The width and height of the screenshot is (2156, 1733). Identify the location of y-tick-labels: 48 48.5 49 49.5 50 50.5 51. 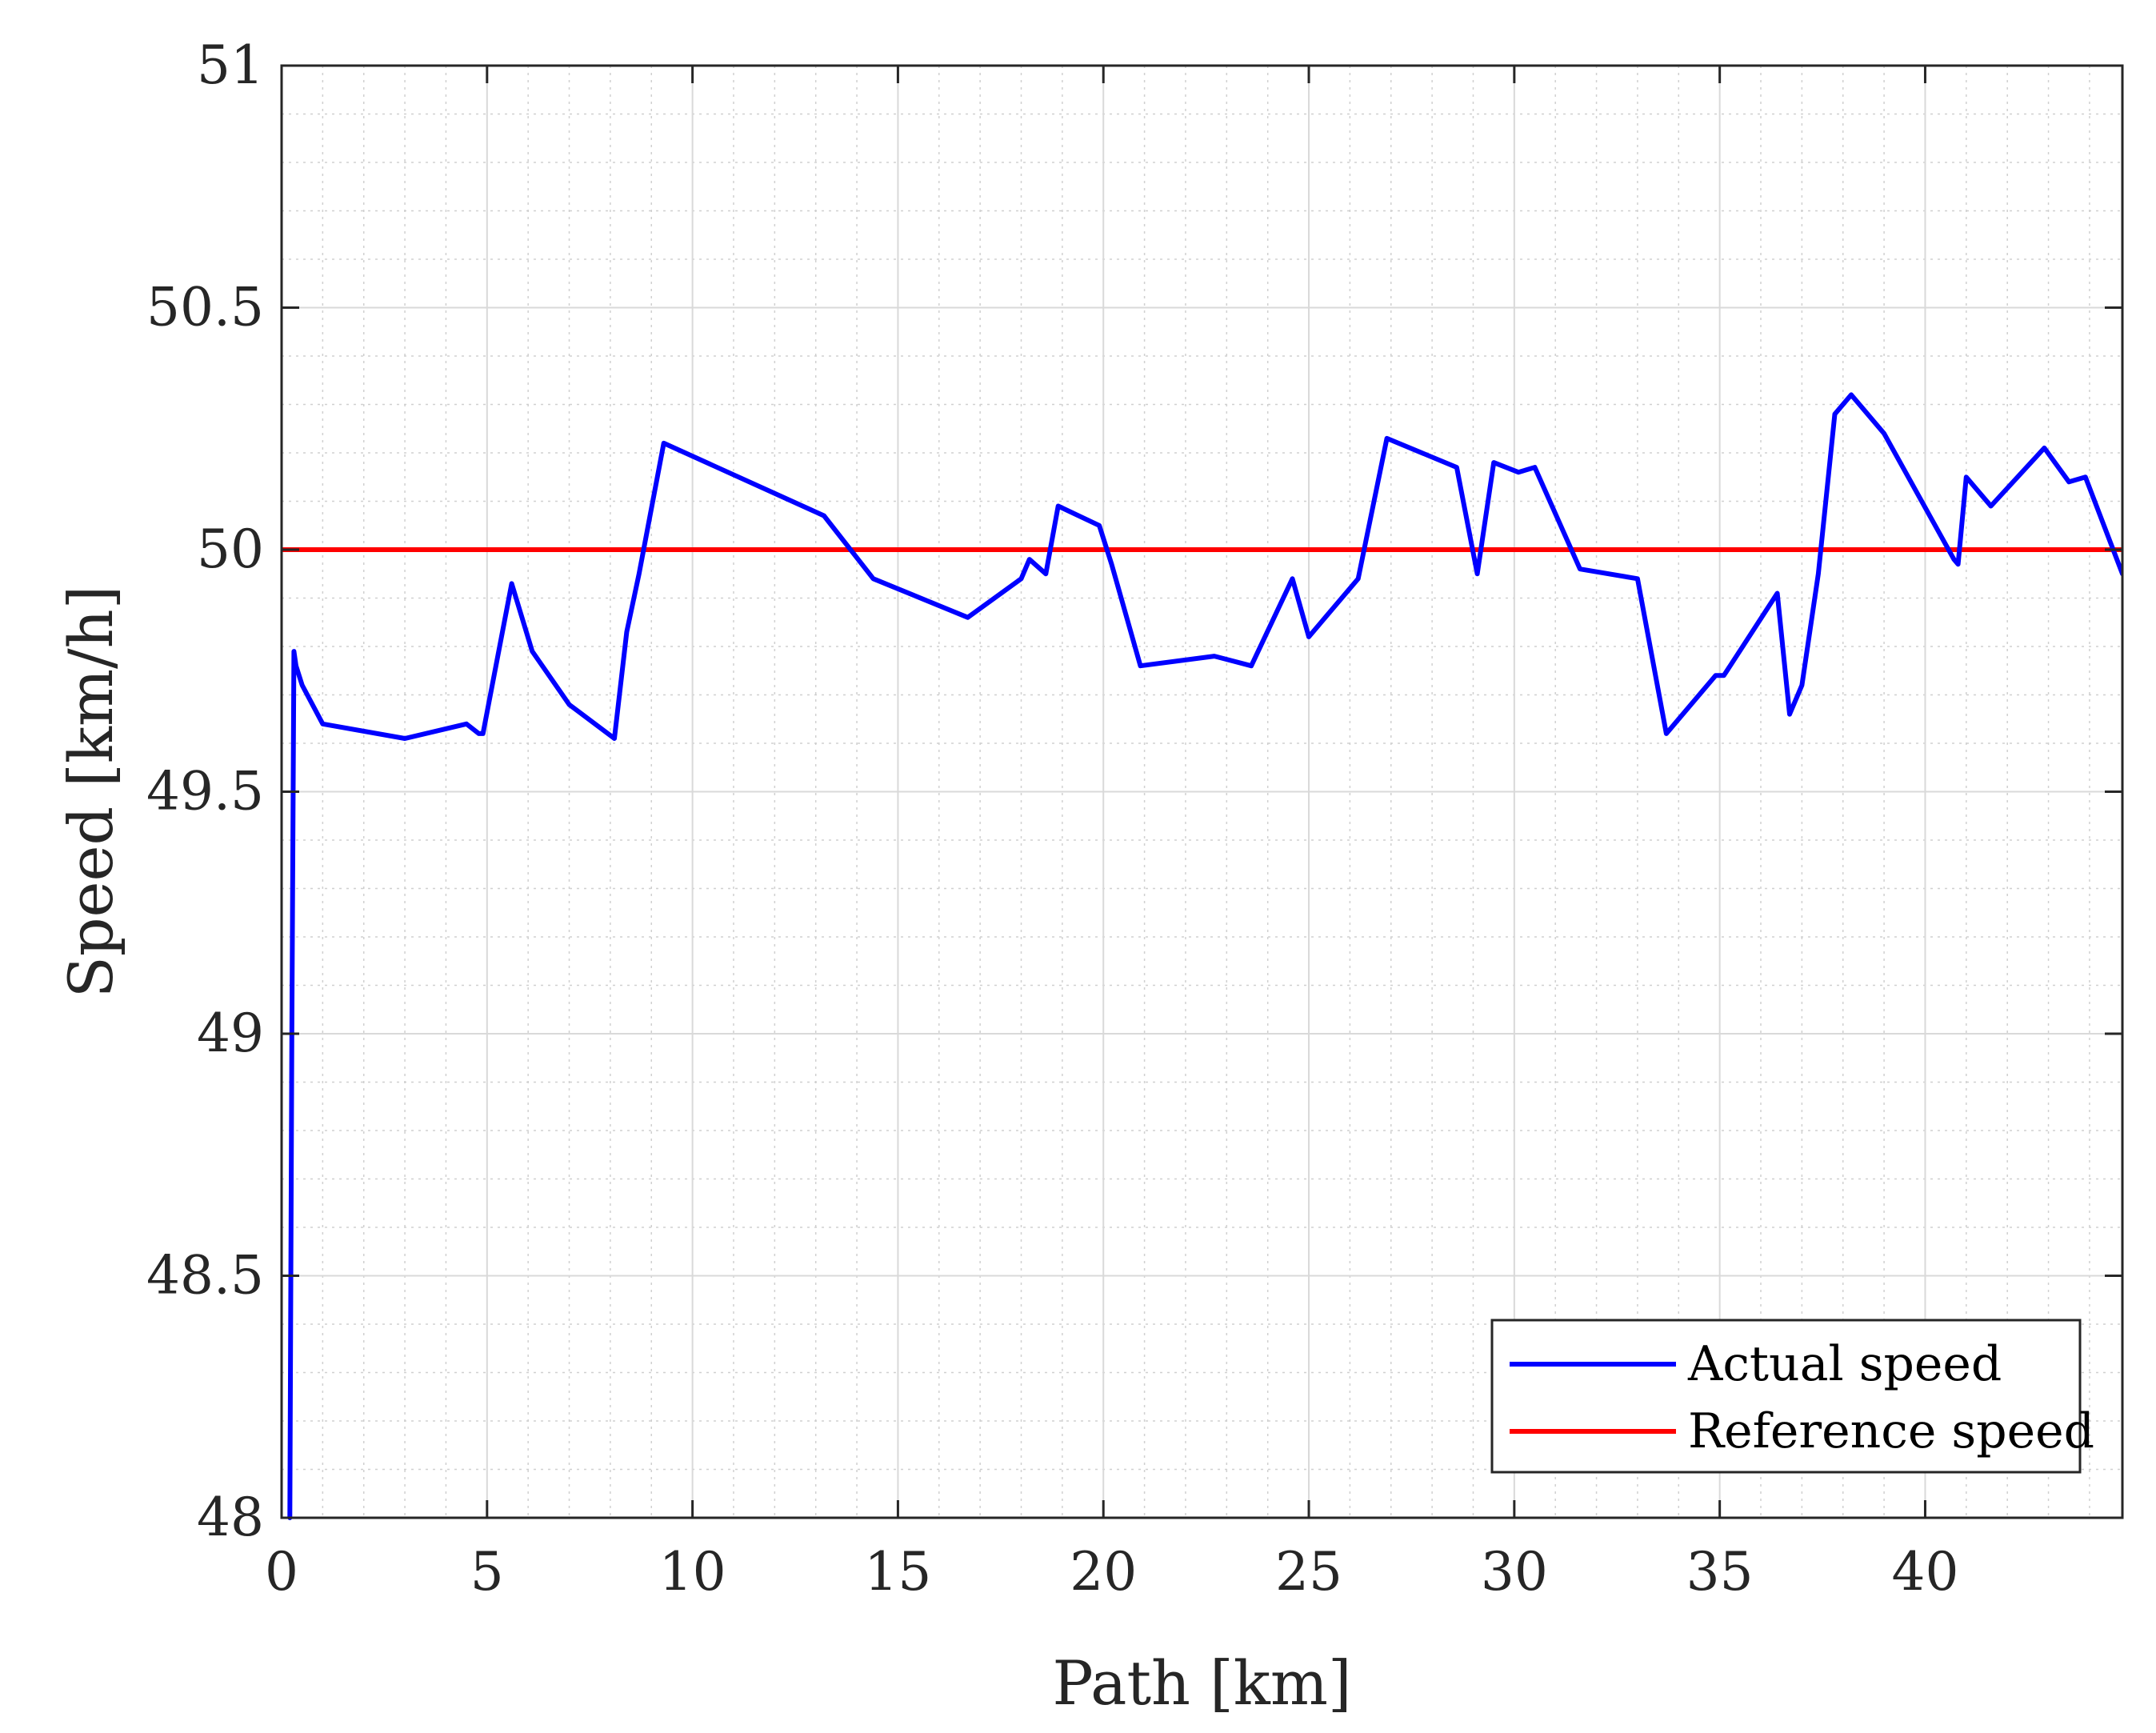
(205, 791).